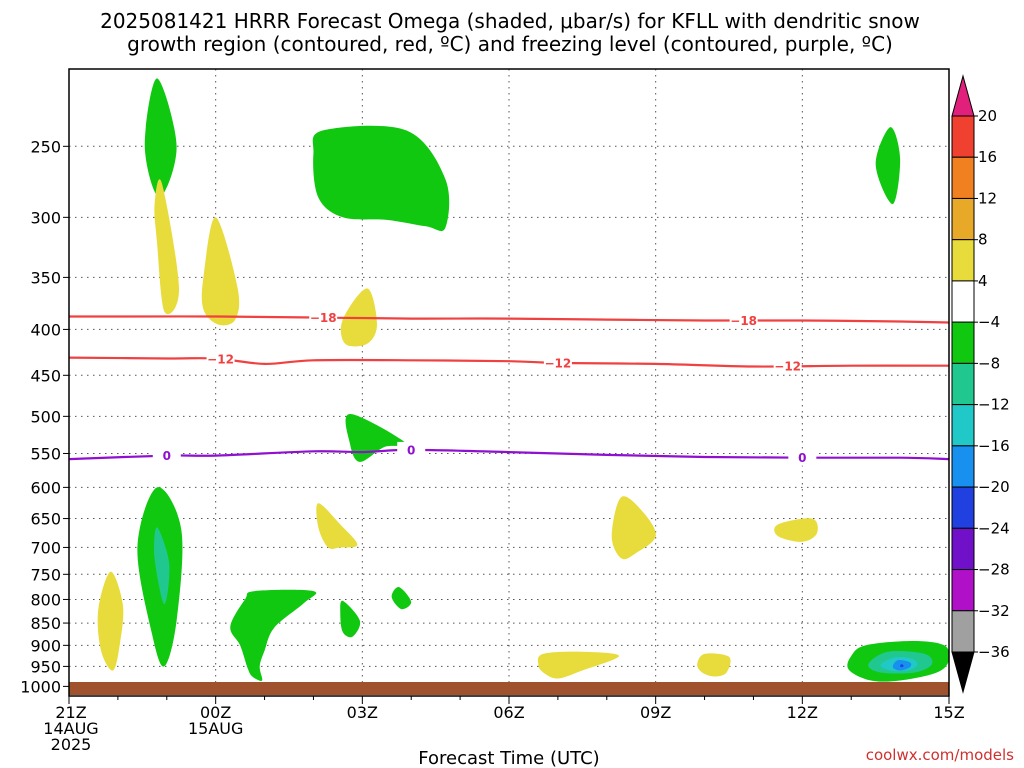 Image resolution: width=1024 pixels, height=768 pixels. I want to click on y-tick-label-300: 300, so click(45, 217).